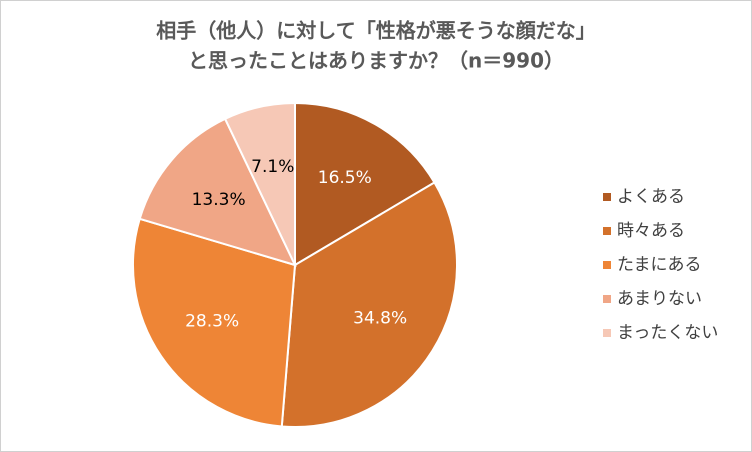  I want to click on data-label: 16.5%, so click(345, 178).